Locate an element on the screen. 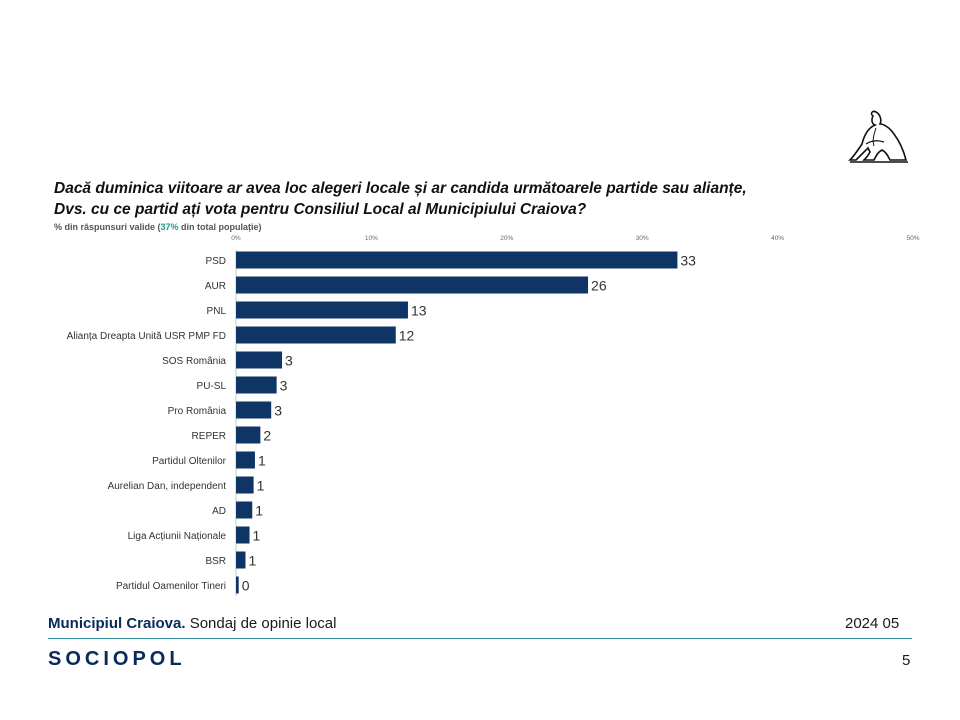  x-tick-label: 0% is located at coordinates (236, 238).